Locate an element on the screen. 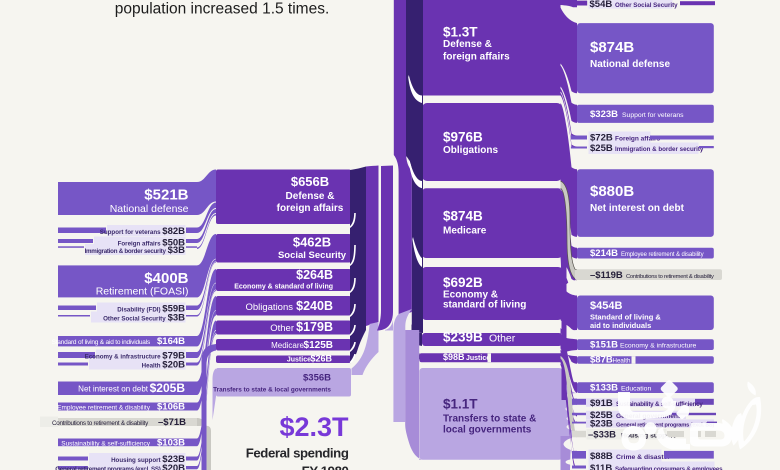 Image resolution: width=780 pixels, height=470 pixels. svg-text: $1.3T is located at coordinates (460, 32).